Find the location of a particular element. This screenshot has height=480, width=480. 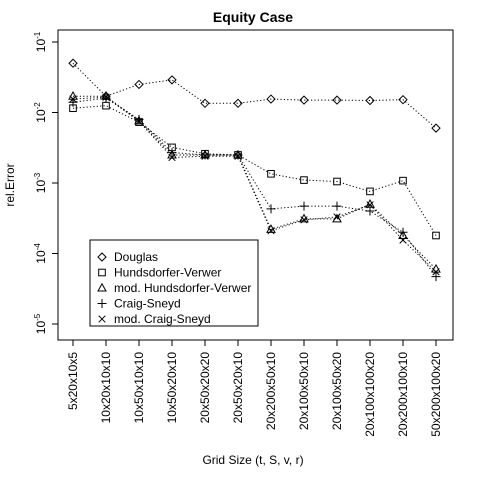

x-tick-label: 20x200x50x10 is located at coordinates (271, 391).